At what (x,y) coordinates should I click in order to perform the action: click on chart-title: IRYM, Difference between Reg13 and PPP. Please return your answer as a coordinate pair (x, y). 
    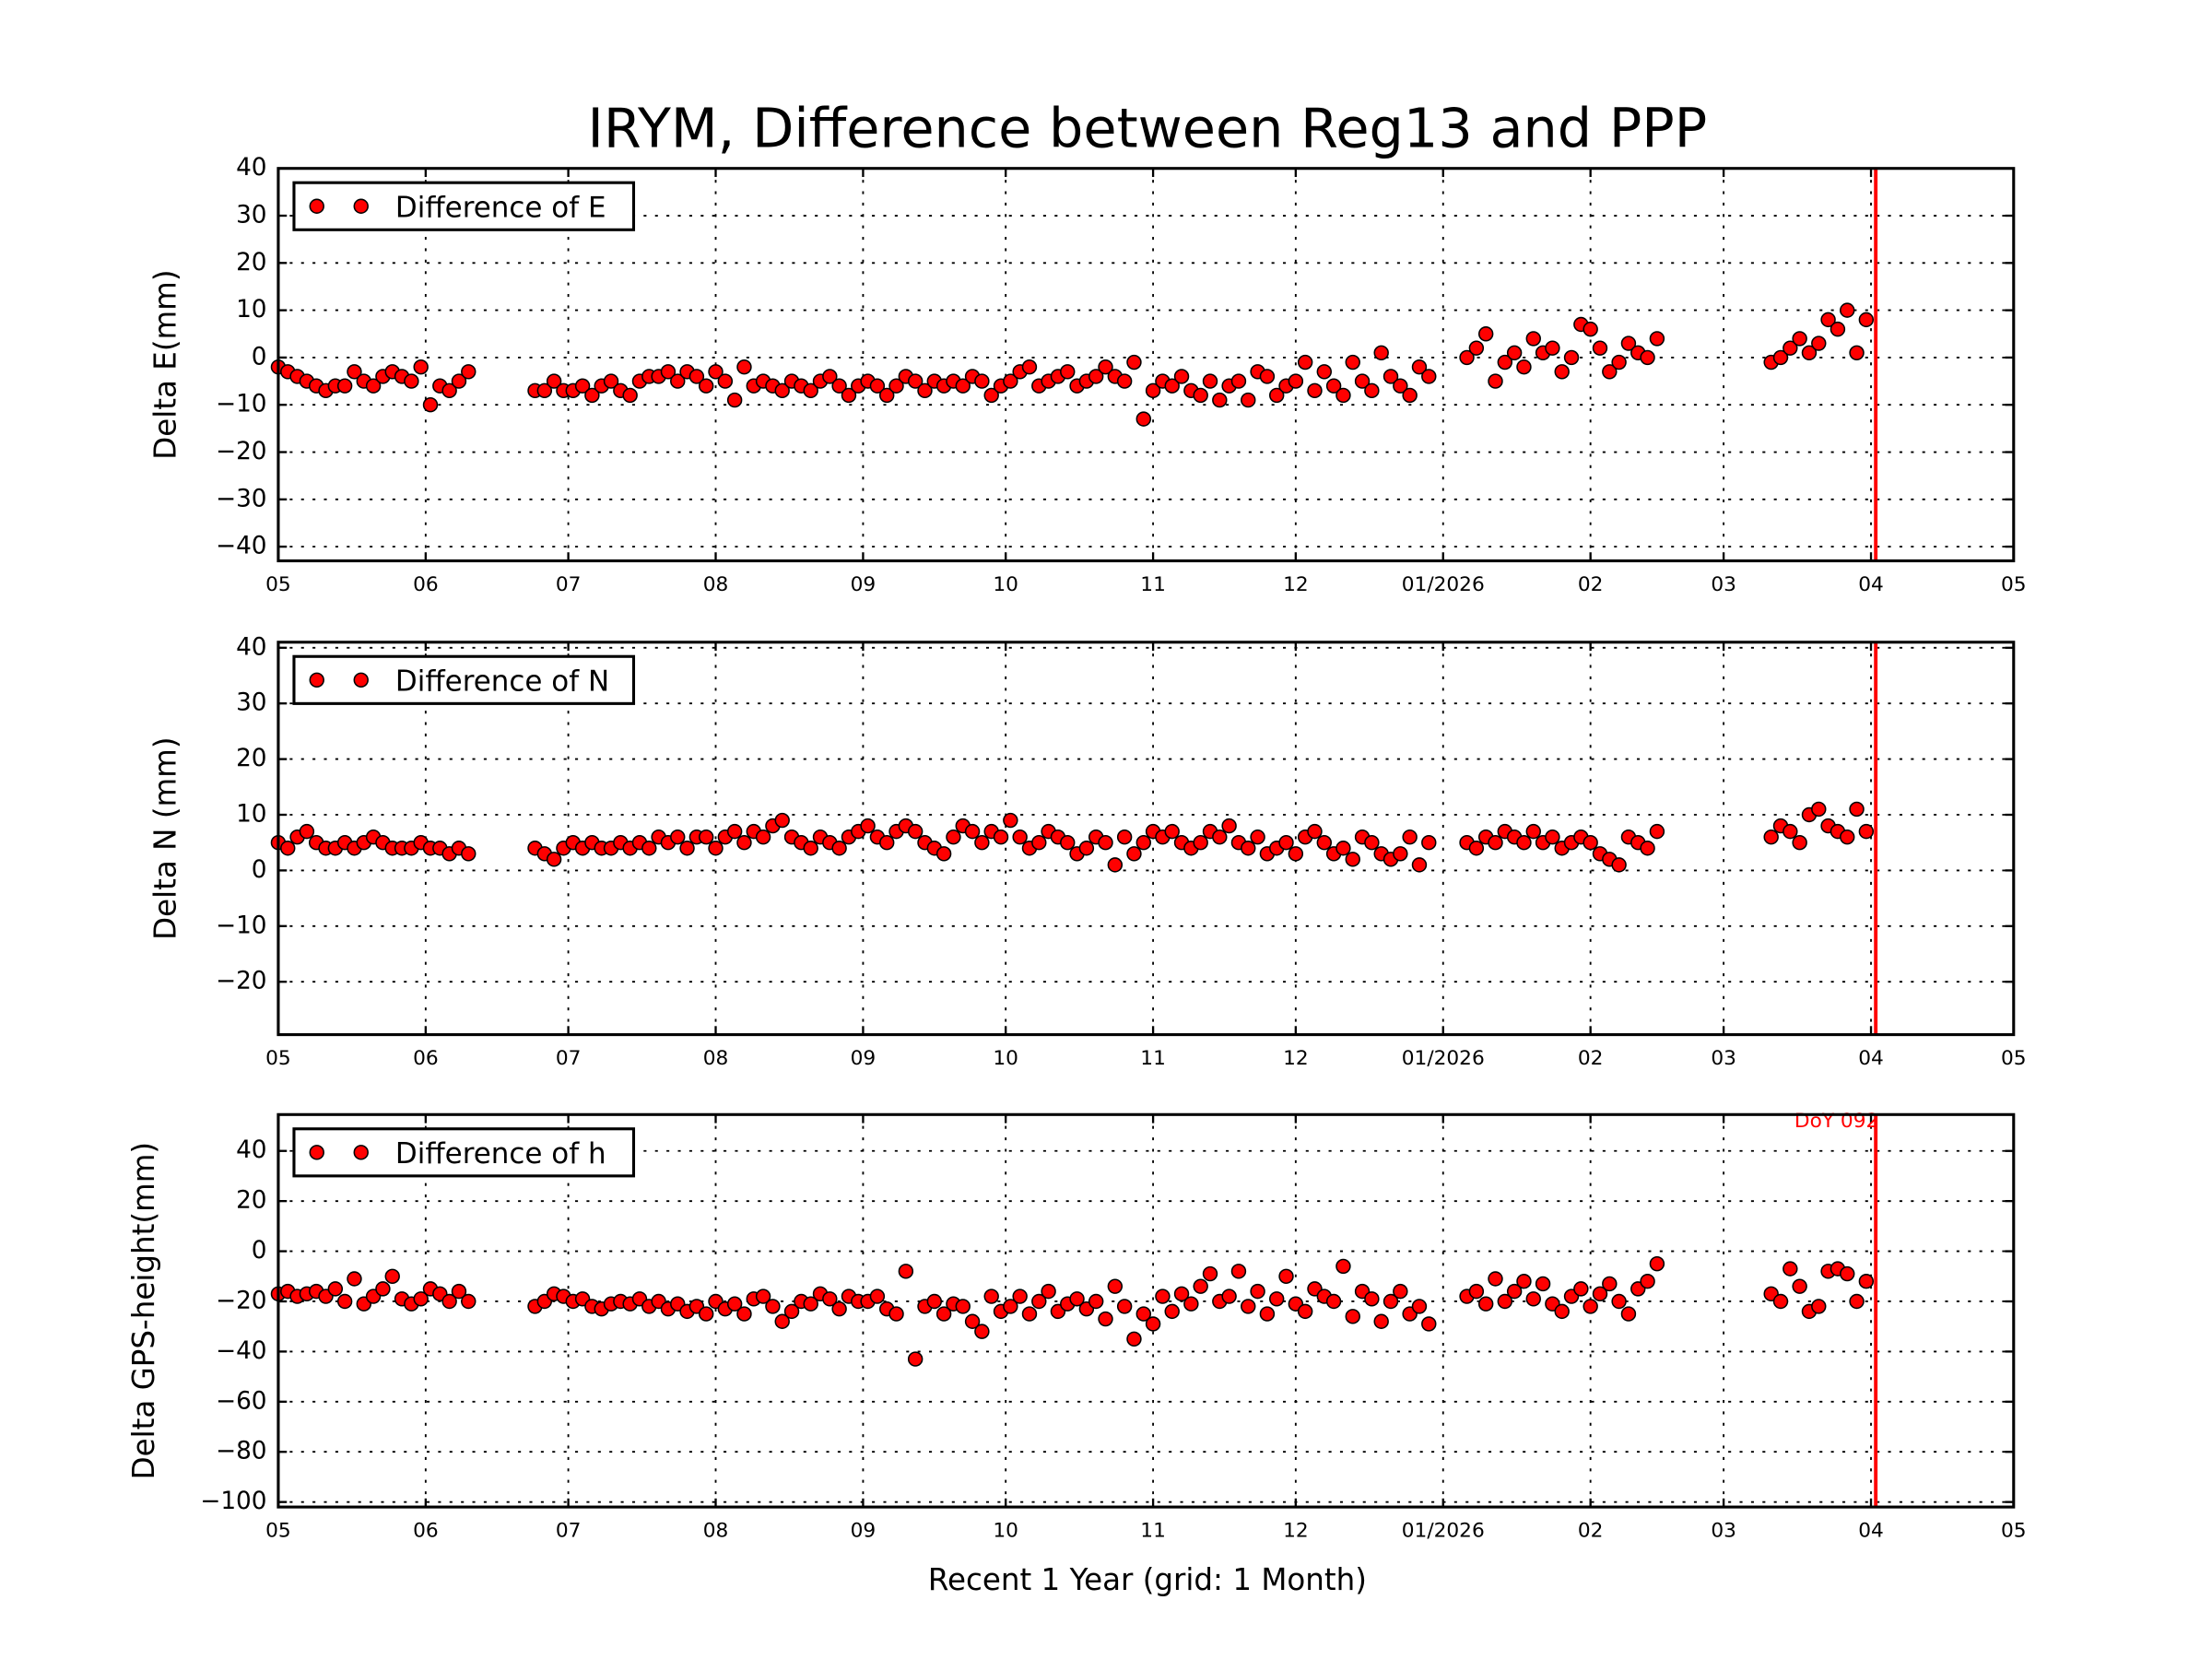
    Looking at the image, I should click on (1148, 127).